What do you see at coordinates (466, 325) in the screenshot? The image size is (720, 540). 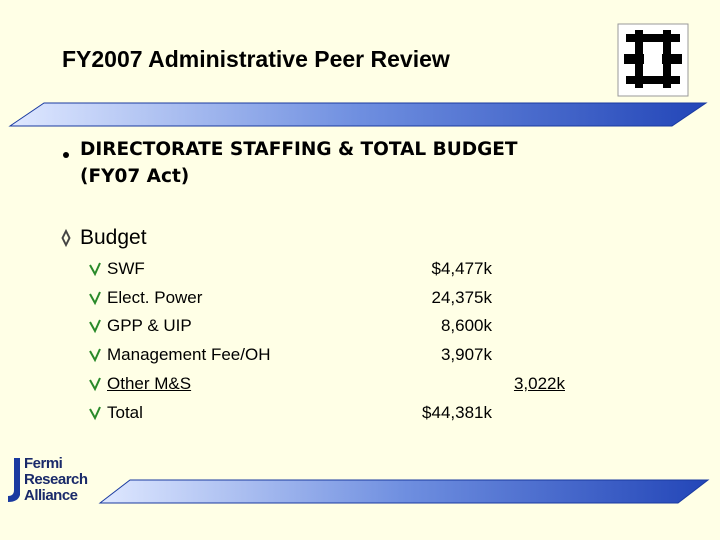 I see `item-amount: 8,600k` at bounding box center [466, 325].